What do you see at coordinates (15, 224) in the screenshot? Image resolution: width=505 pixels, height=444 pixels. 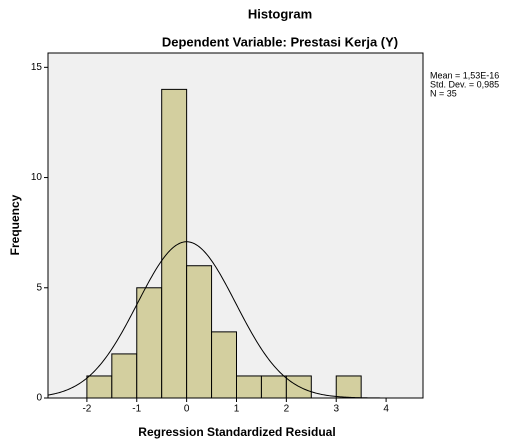 I see `y-axis-title: Frequency` at bounding box center [15, 224].